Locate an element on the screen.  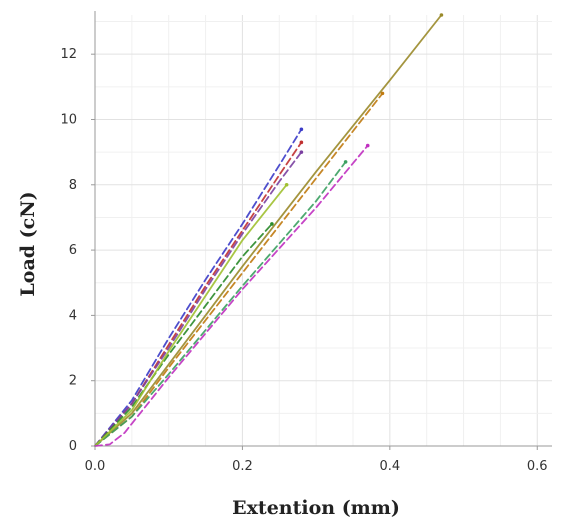
x-tick-label: 0.2 is located at coordinates (242, 466).